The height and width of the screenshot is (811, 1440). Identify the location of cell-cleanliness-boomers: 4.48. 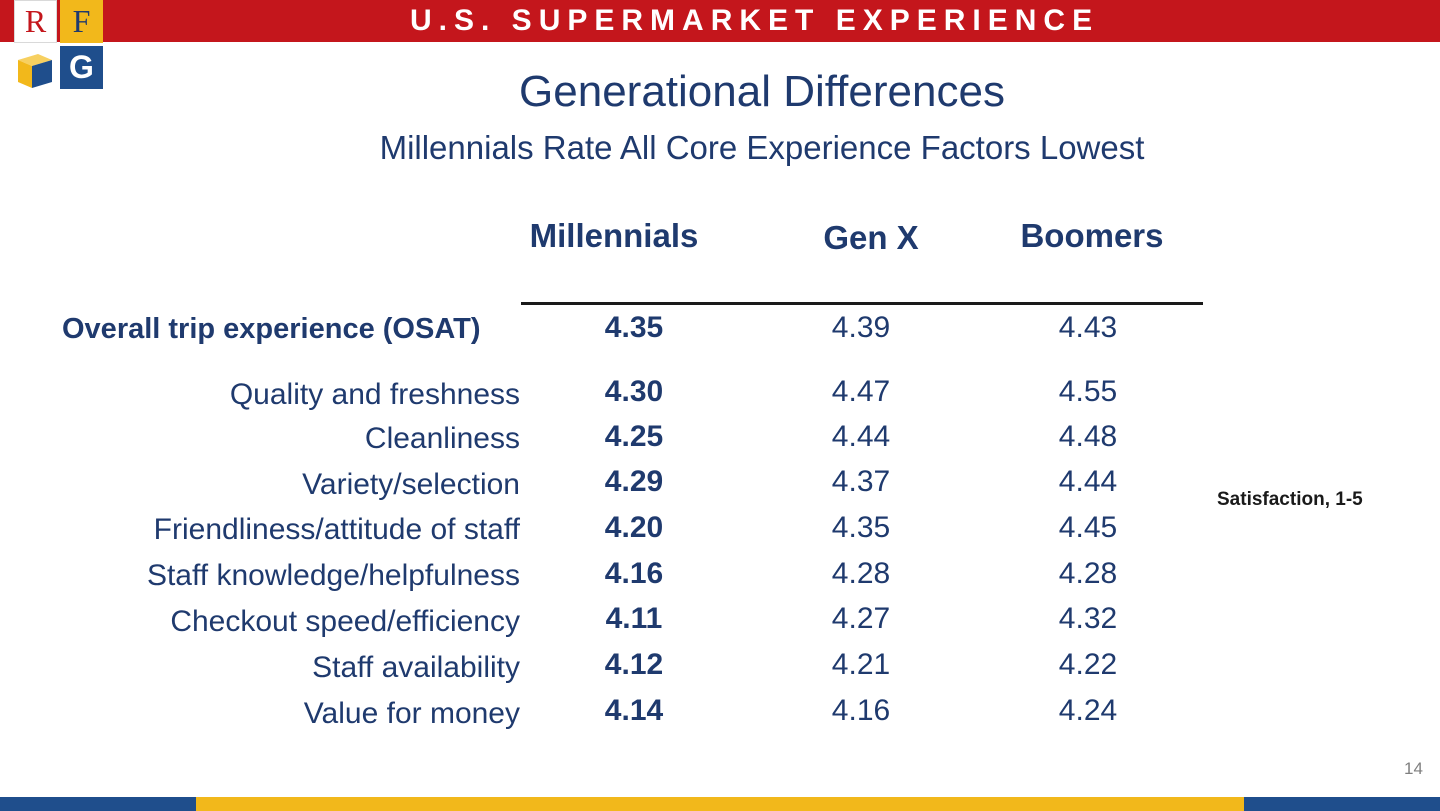
(1088, 436).